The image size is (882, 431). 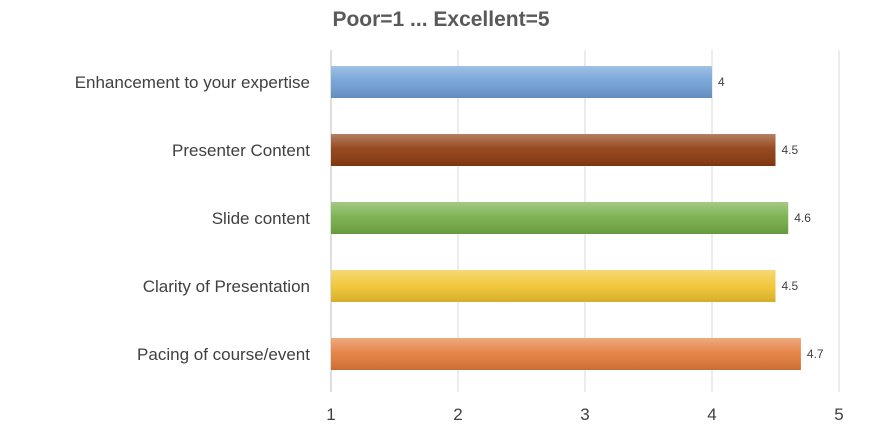 I want to click on category-label: Slide content, so click(x=261, y=218).